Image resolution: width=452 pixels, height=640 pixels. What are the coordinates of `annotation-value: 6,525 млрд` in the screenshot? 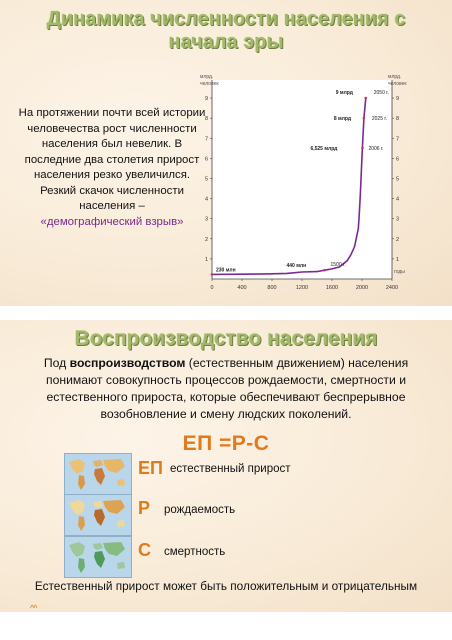 It's located at (324, 149).